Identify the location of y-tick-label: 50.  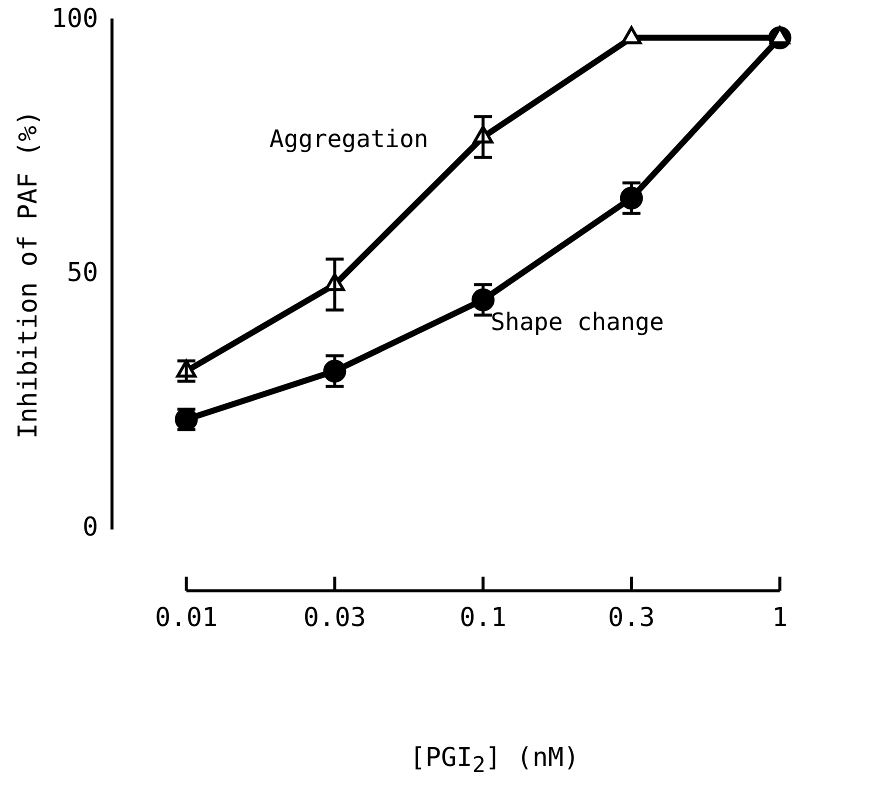
(82, 273).